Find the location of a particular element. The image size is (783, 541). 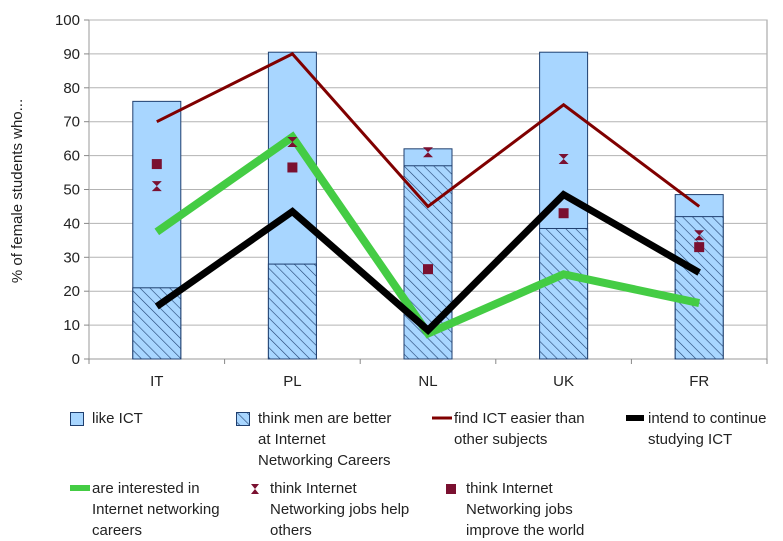

y-tick-label: 20 is located at coordinates (71, 291).